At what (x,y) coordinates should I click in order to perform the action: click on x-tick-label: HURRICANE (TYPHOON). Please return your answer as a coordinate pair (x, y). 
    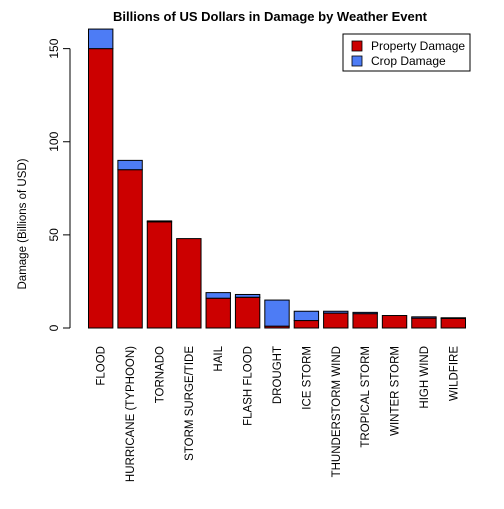
    Looking at the image, I should click on (131, 414).